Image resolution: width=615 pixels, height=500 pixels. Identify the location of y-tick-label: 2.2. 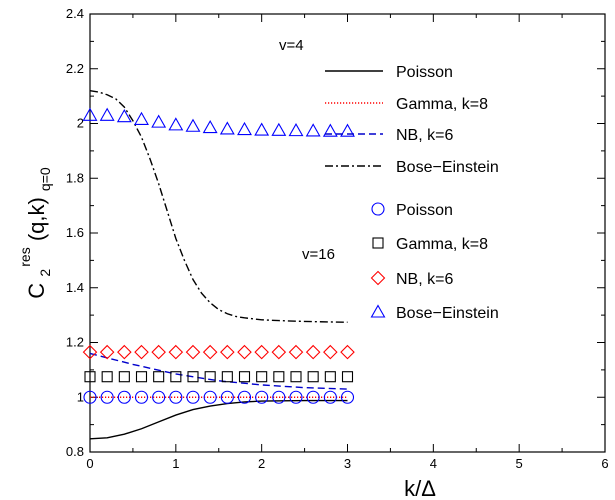
(75, 68).